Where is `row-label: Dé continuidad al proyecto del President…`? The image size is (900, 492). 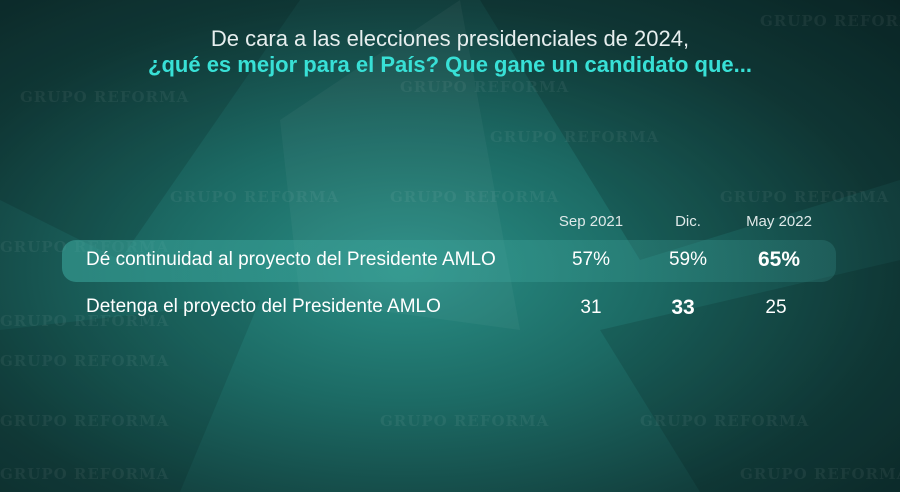
row-label: Dé continuidad al proyecto del President… is located at coordinates (291, 259).